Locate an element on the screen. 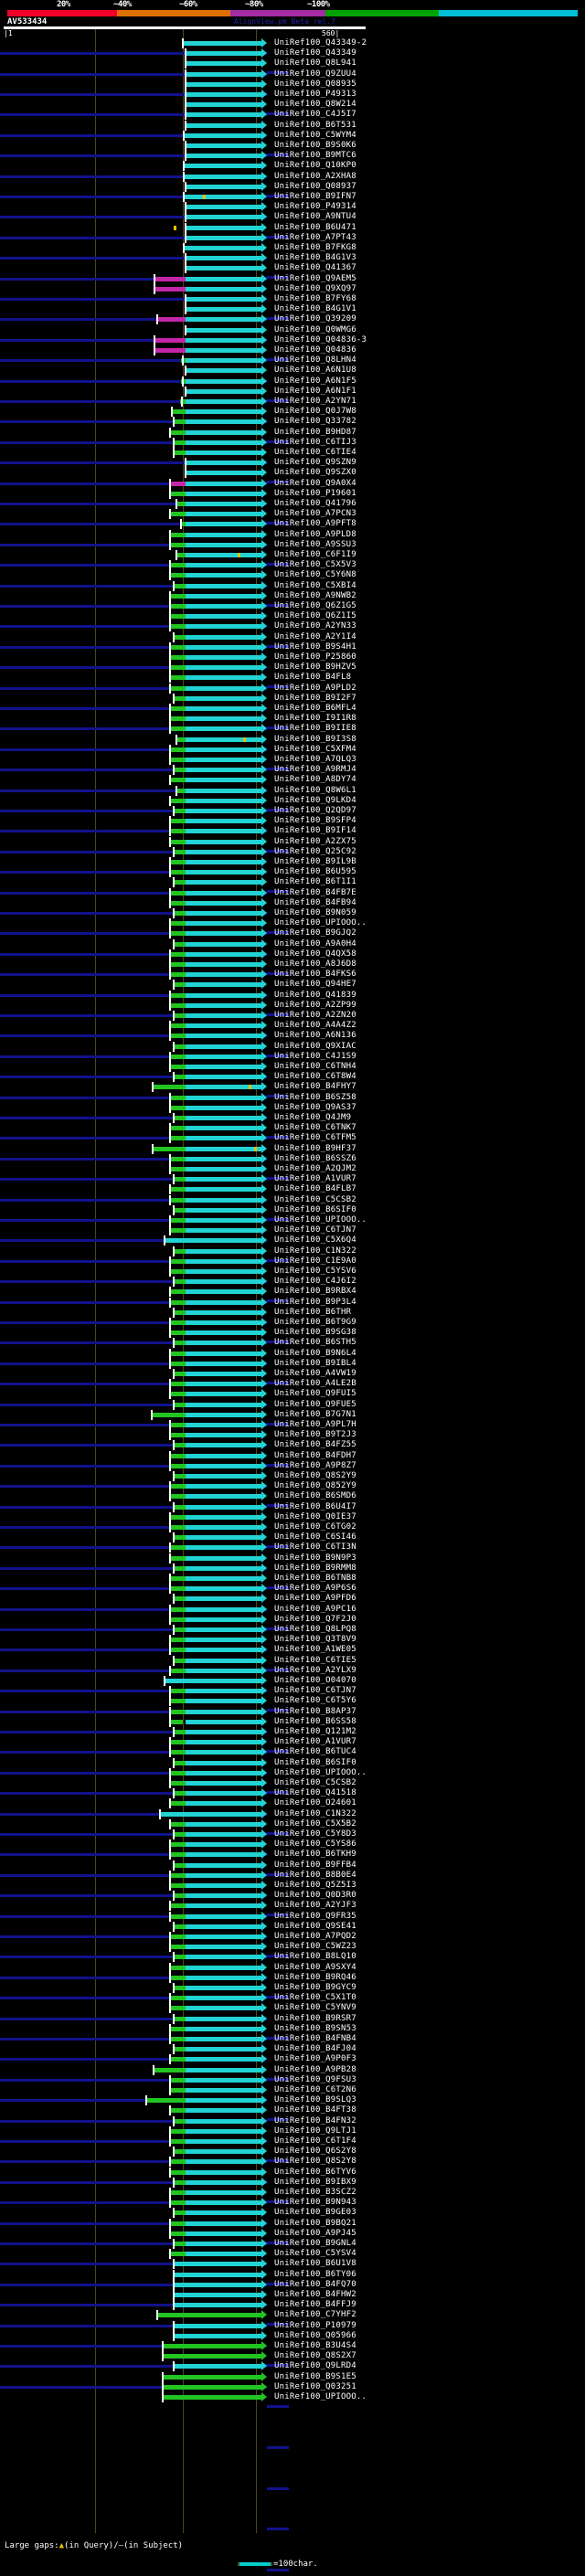 The image size is (585, 2576). alignment-row: UniRef100_B9GE03 is located at coordinates (293, 2213).